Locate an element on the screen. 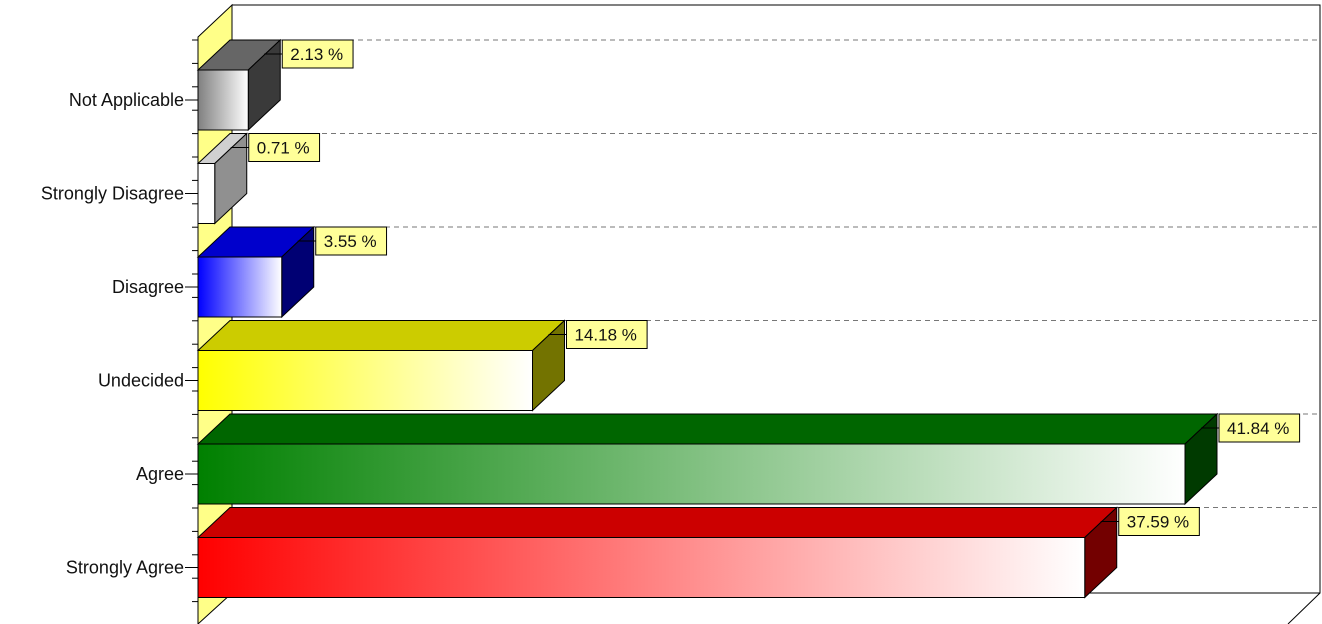 This screenshot has width=1322, height=624. value-label-agree: 41.84 % is located at coordinates (1258, 428).